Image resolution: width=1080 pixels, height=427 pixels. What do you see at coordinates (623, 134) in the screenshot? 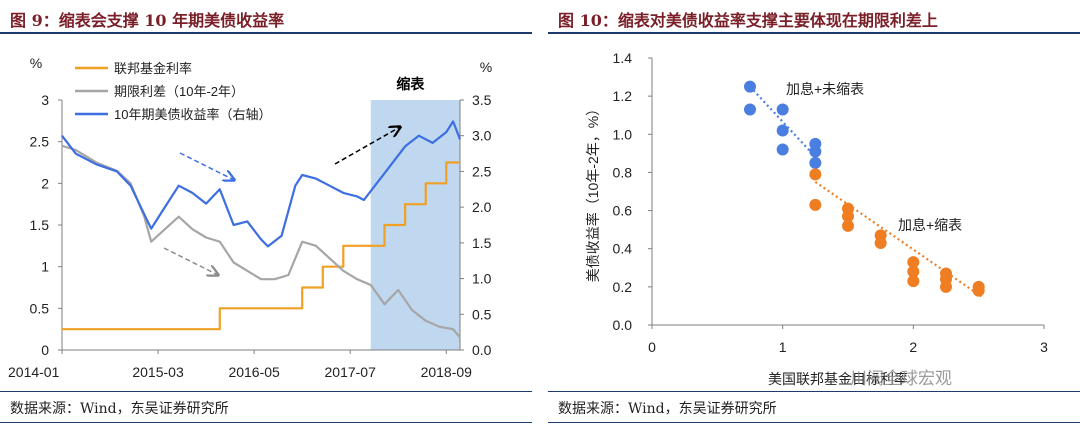
I see `y-tick-label: 1.0` at bounding box center [623, 134].